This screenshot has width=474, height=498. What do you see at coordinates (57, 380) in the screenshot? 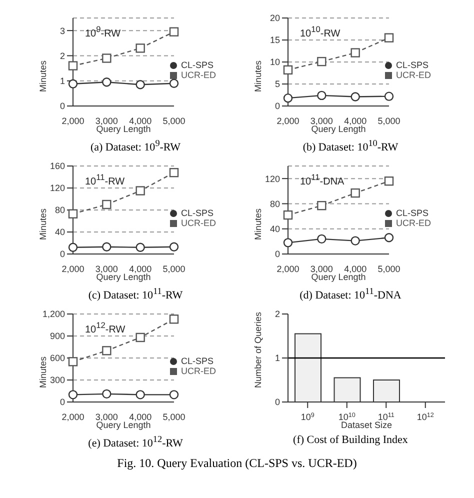
I see `y-tick-label: 300` at bounding box center [57, 380].